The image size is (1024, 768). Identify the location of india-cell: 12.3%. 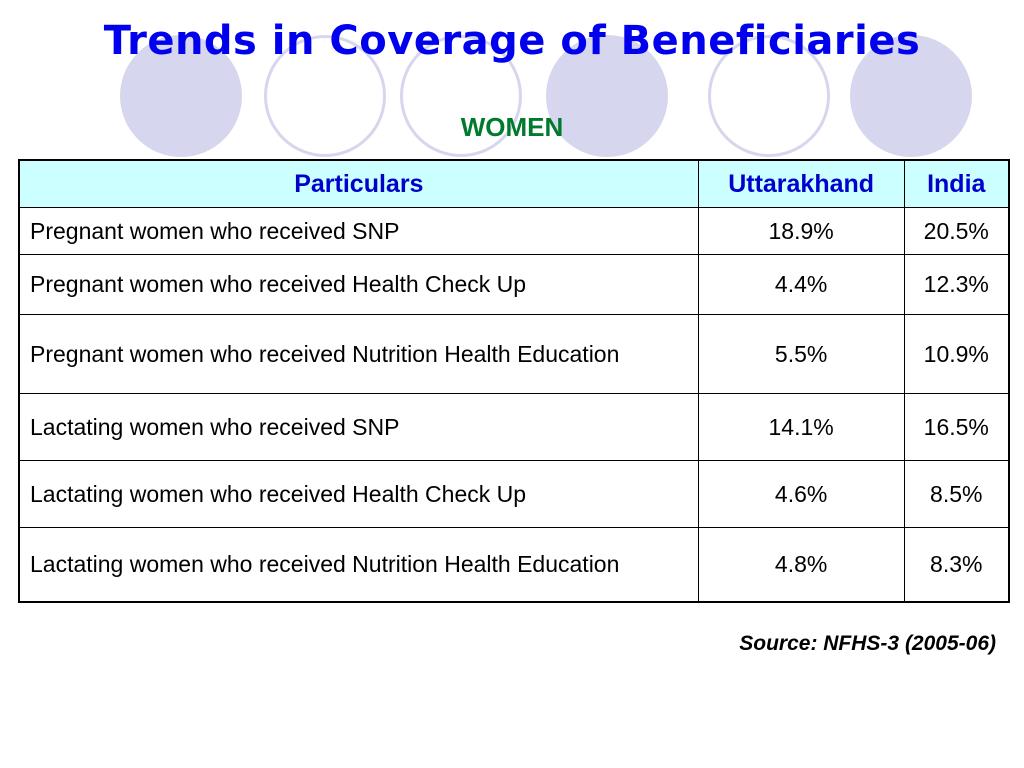
(956, 284).